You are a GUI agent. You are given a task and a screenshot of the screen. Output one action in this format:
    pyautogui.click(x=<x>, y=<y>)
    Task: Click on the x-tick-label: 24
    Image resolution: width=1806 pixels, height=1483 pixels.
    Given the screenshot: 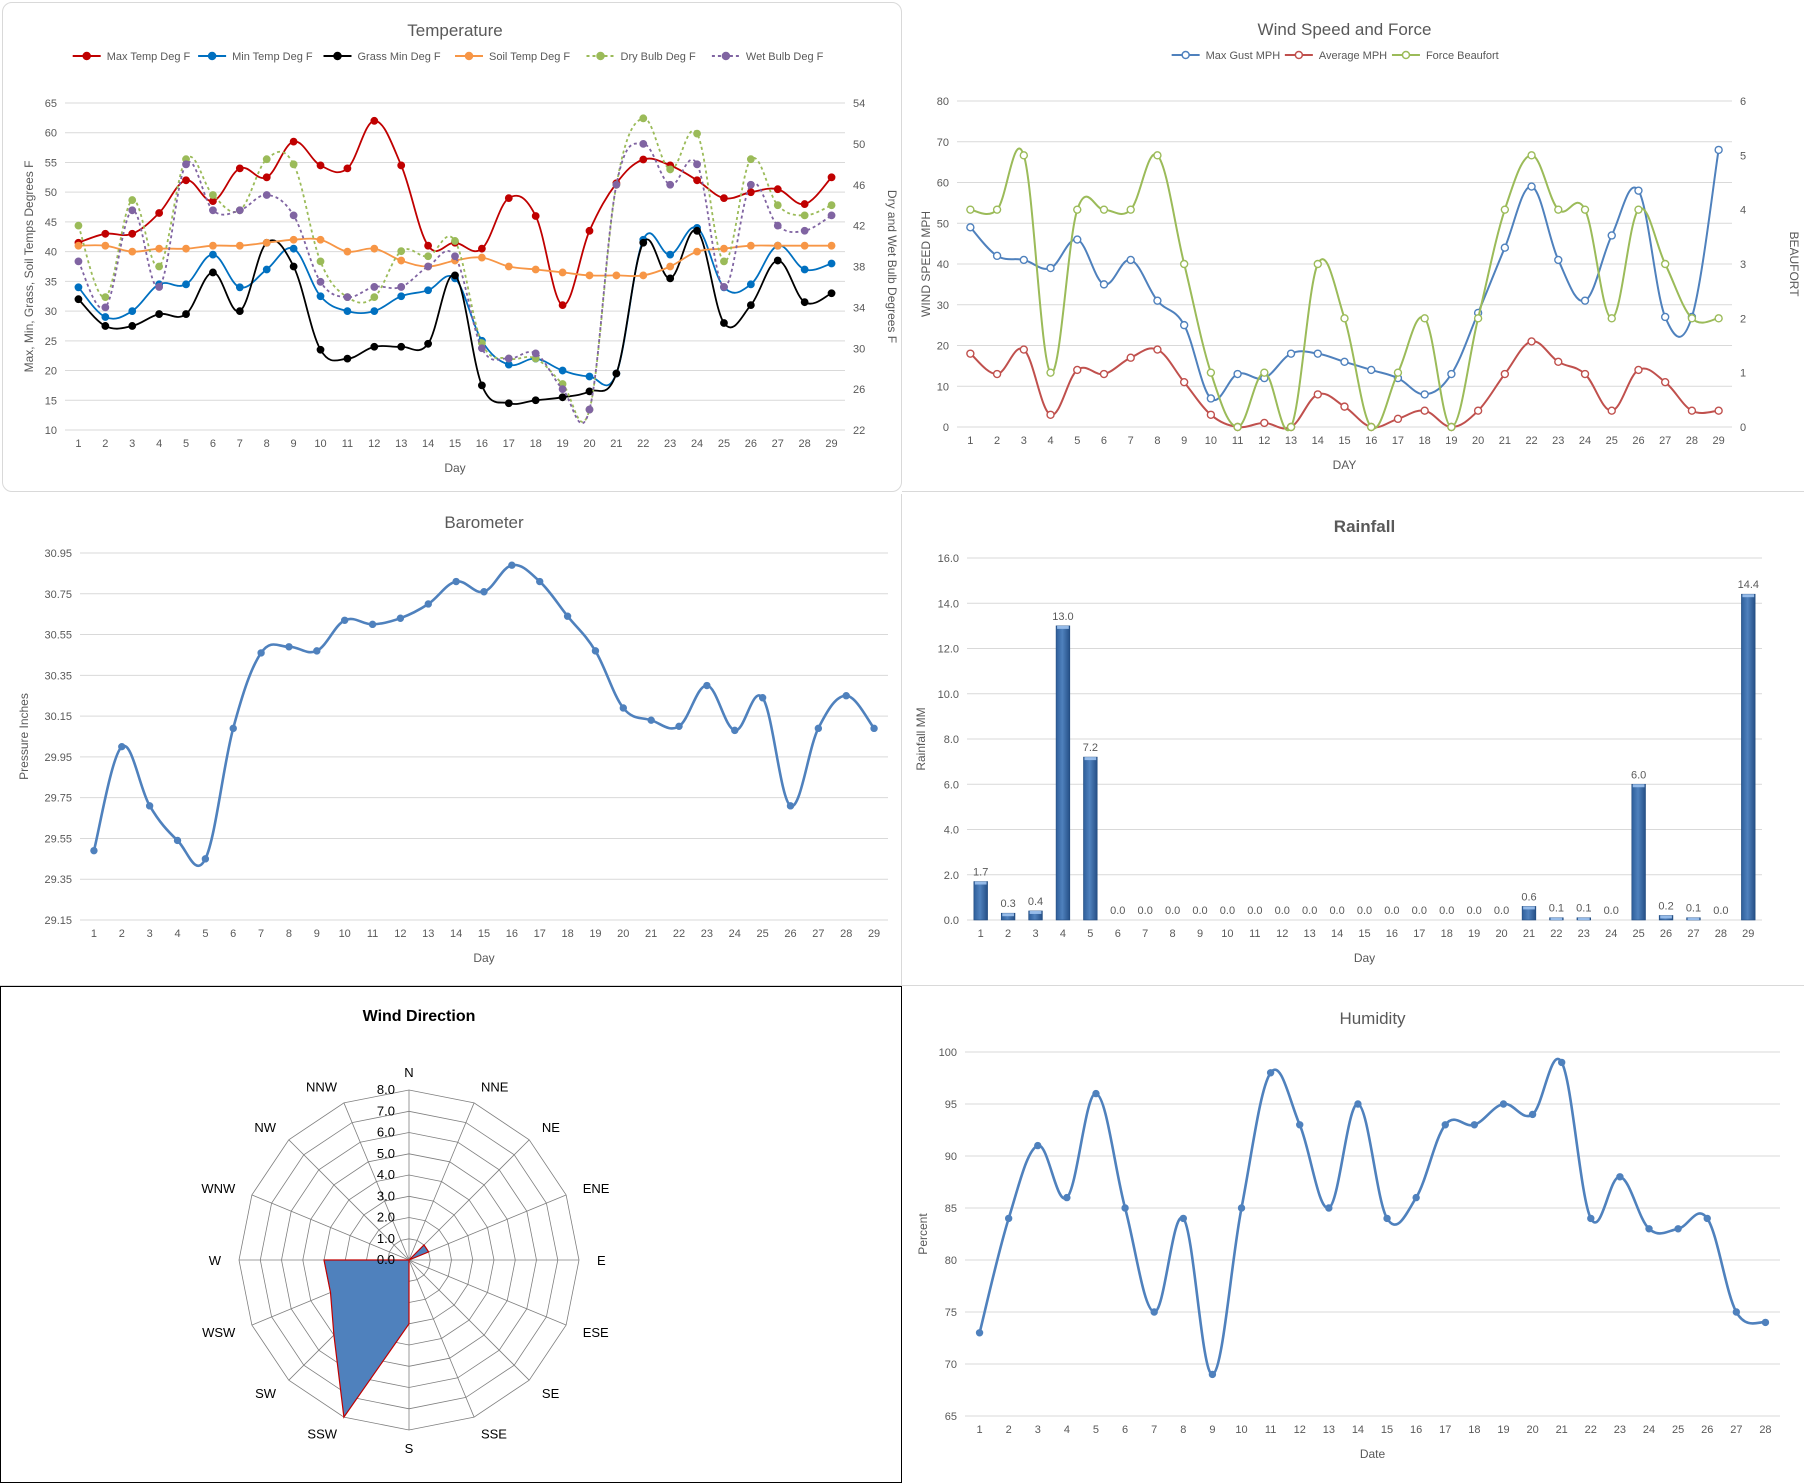 What is the action you would take?
    pyautogui.click(x=697, y=444)
    